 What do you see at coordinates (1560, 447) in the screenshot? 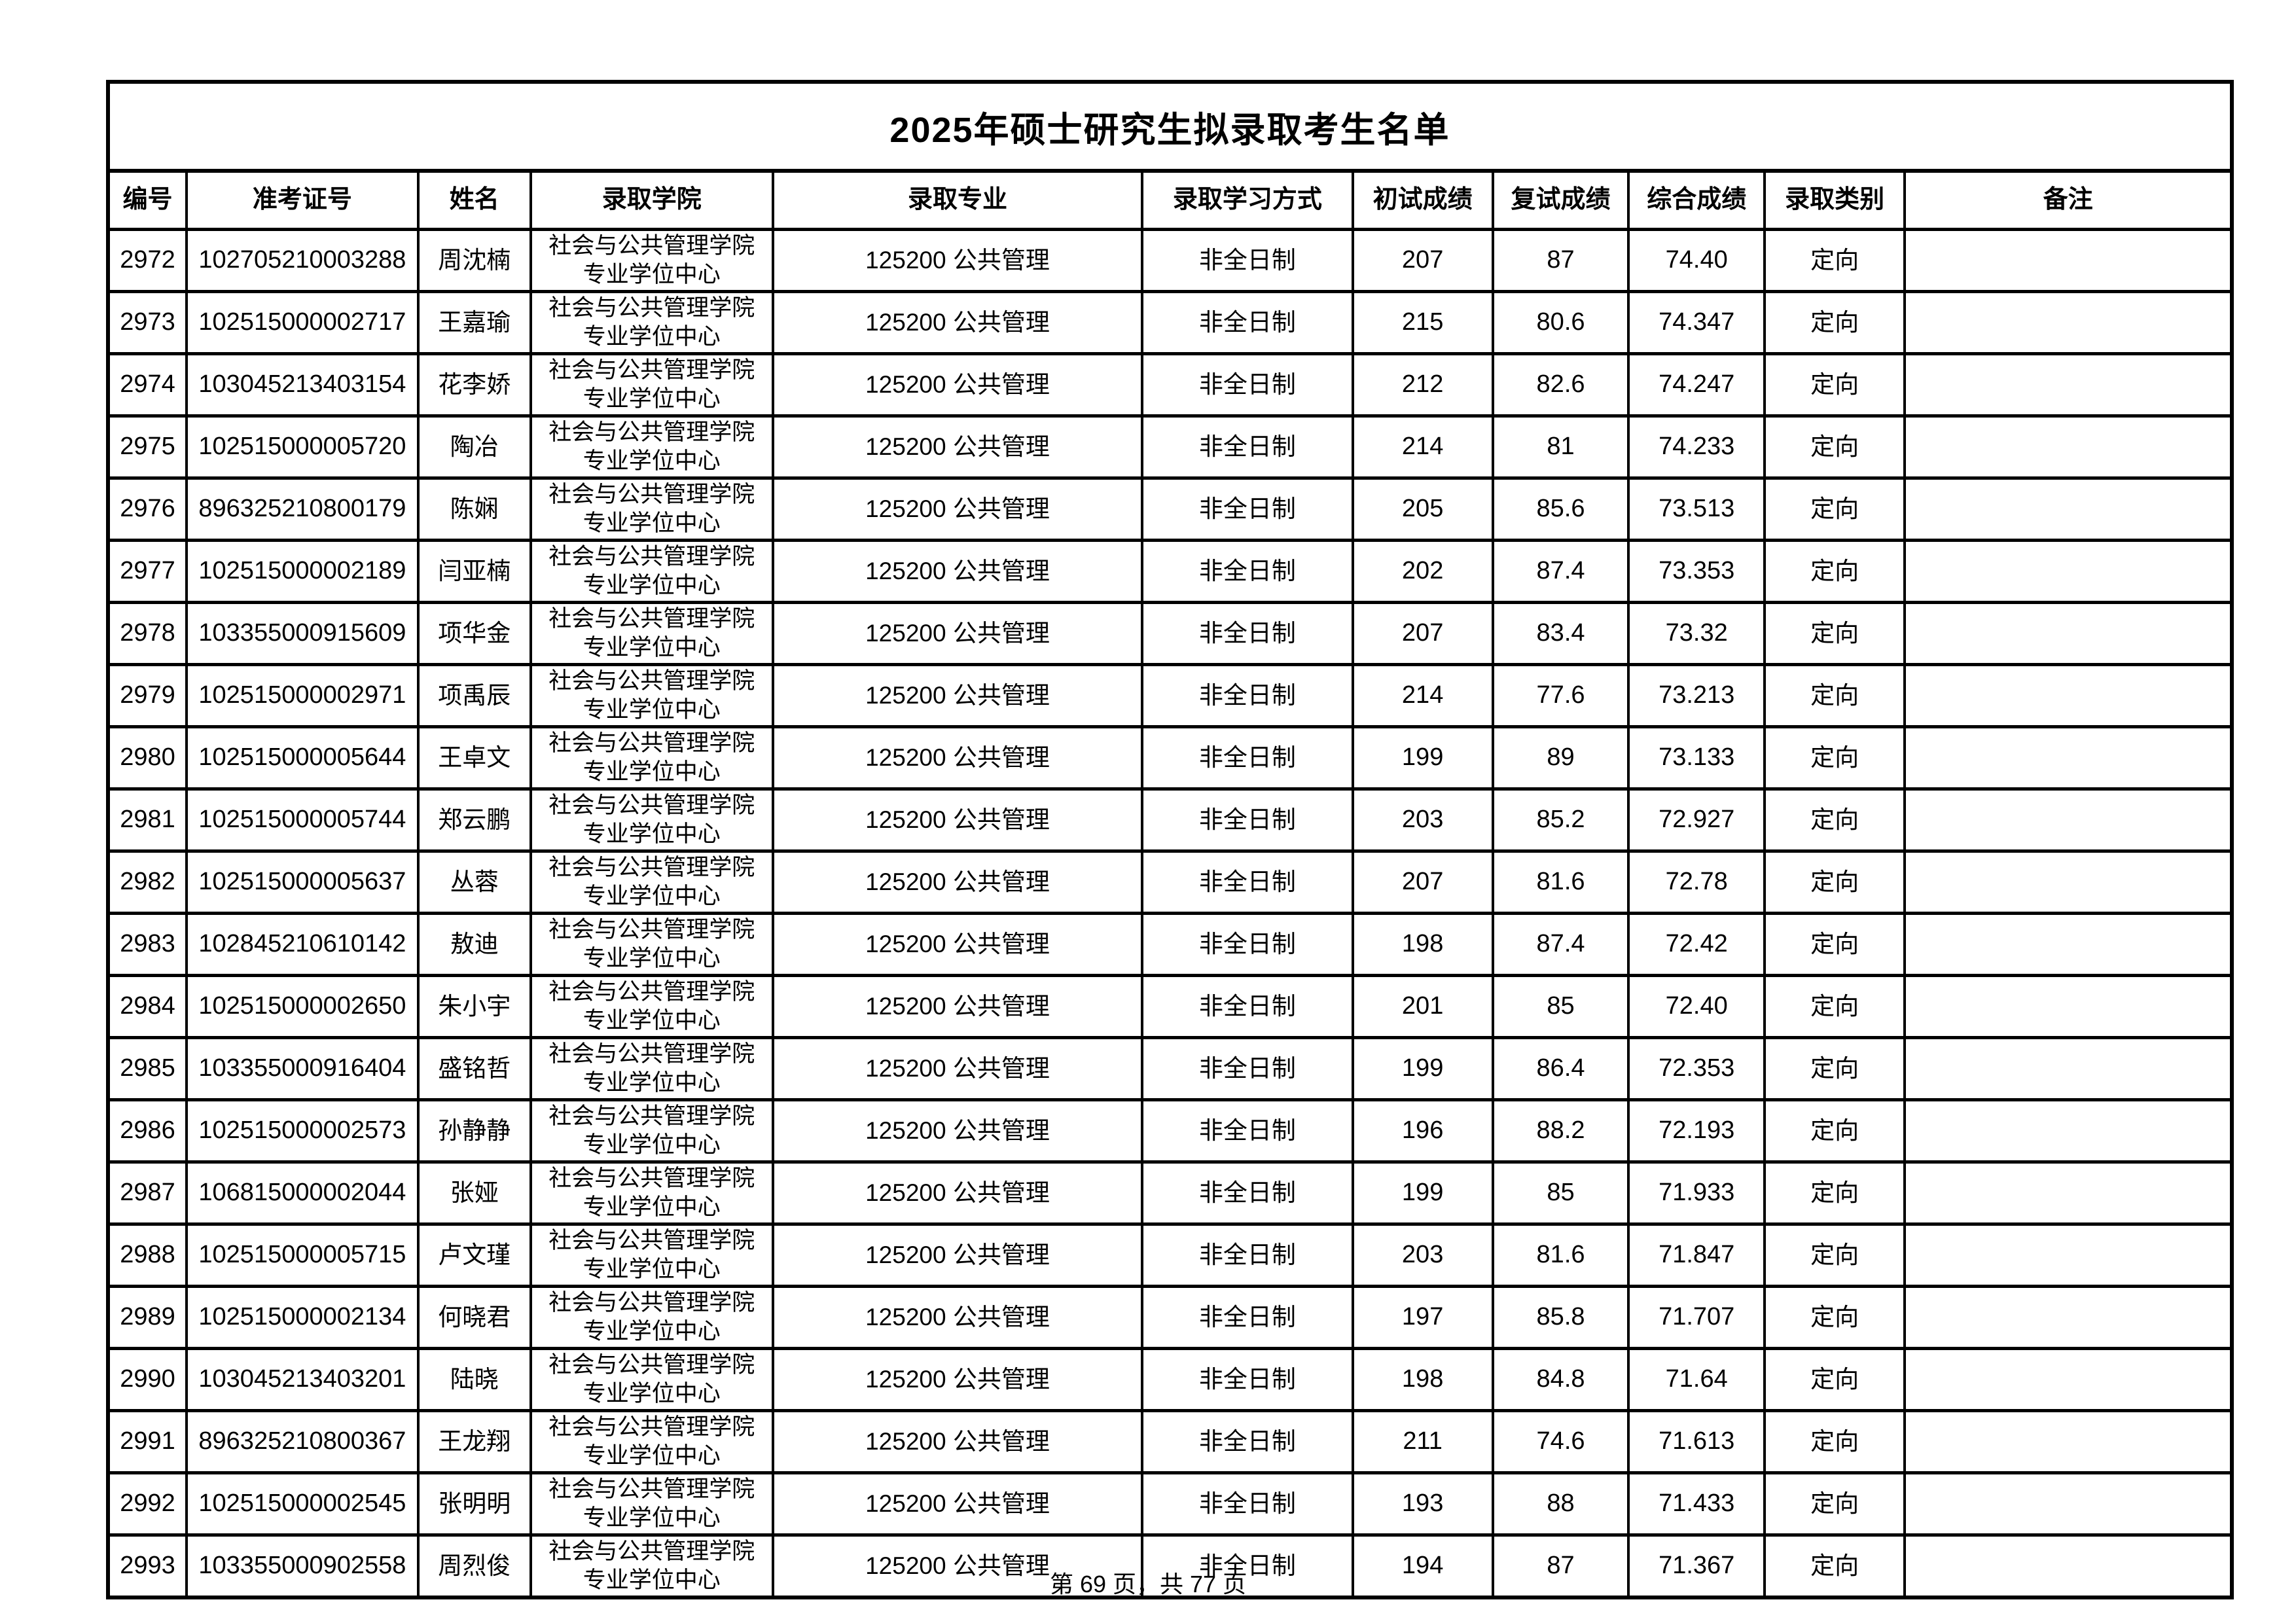
I see `cell-score_retest: 81` at bounding box center [1560, 447].